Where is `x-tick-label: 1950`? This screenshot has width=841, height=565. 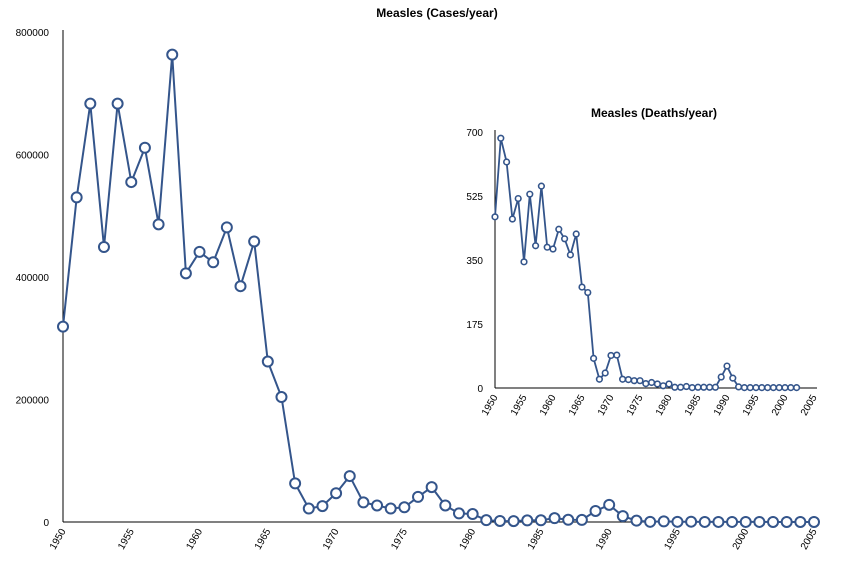 x-tick-label: 1950 is located at coordinates (490, 405).